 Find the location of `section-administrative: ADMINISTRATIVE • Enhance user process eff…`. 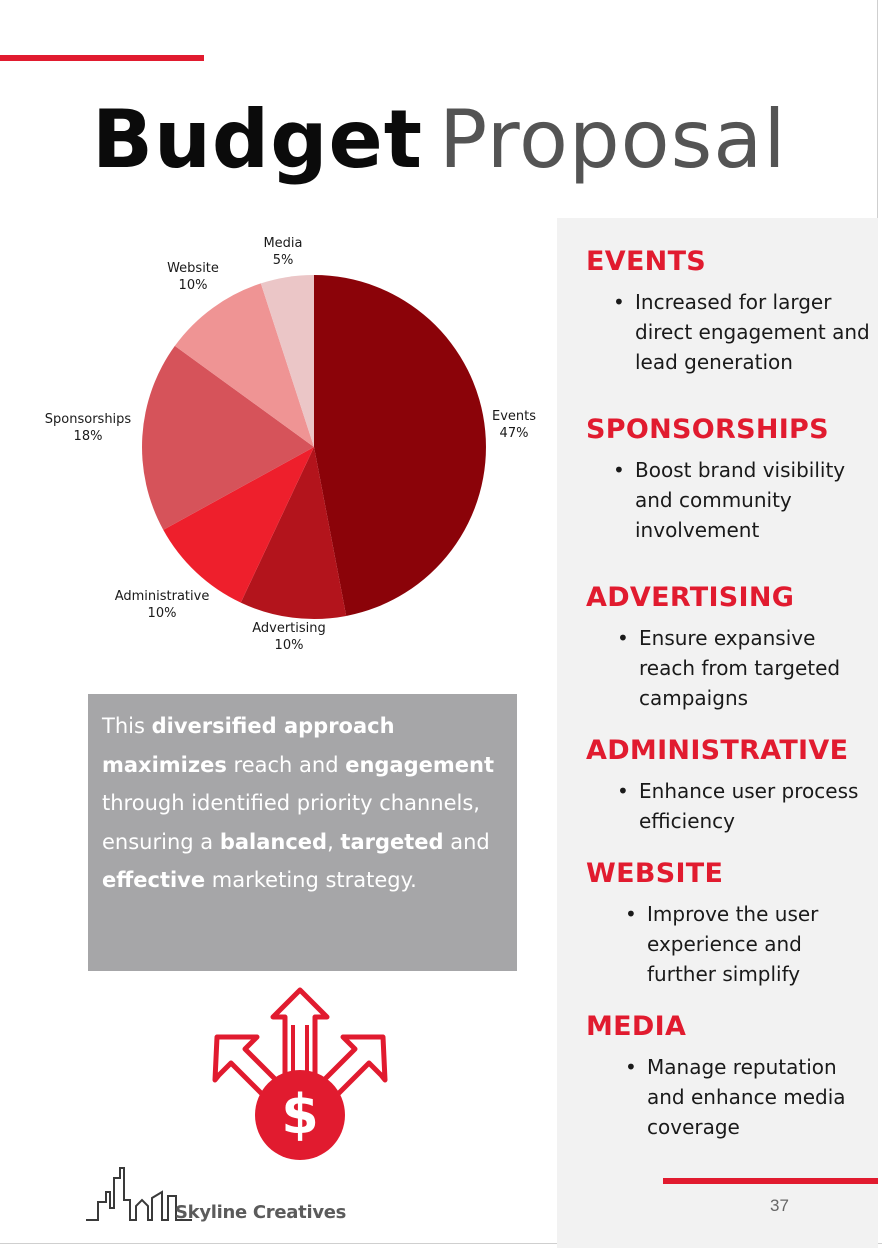

section-administrative: ADMINISTRATIVE • Enhance user process eff… is located at coordinates (731, 785).